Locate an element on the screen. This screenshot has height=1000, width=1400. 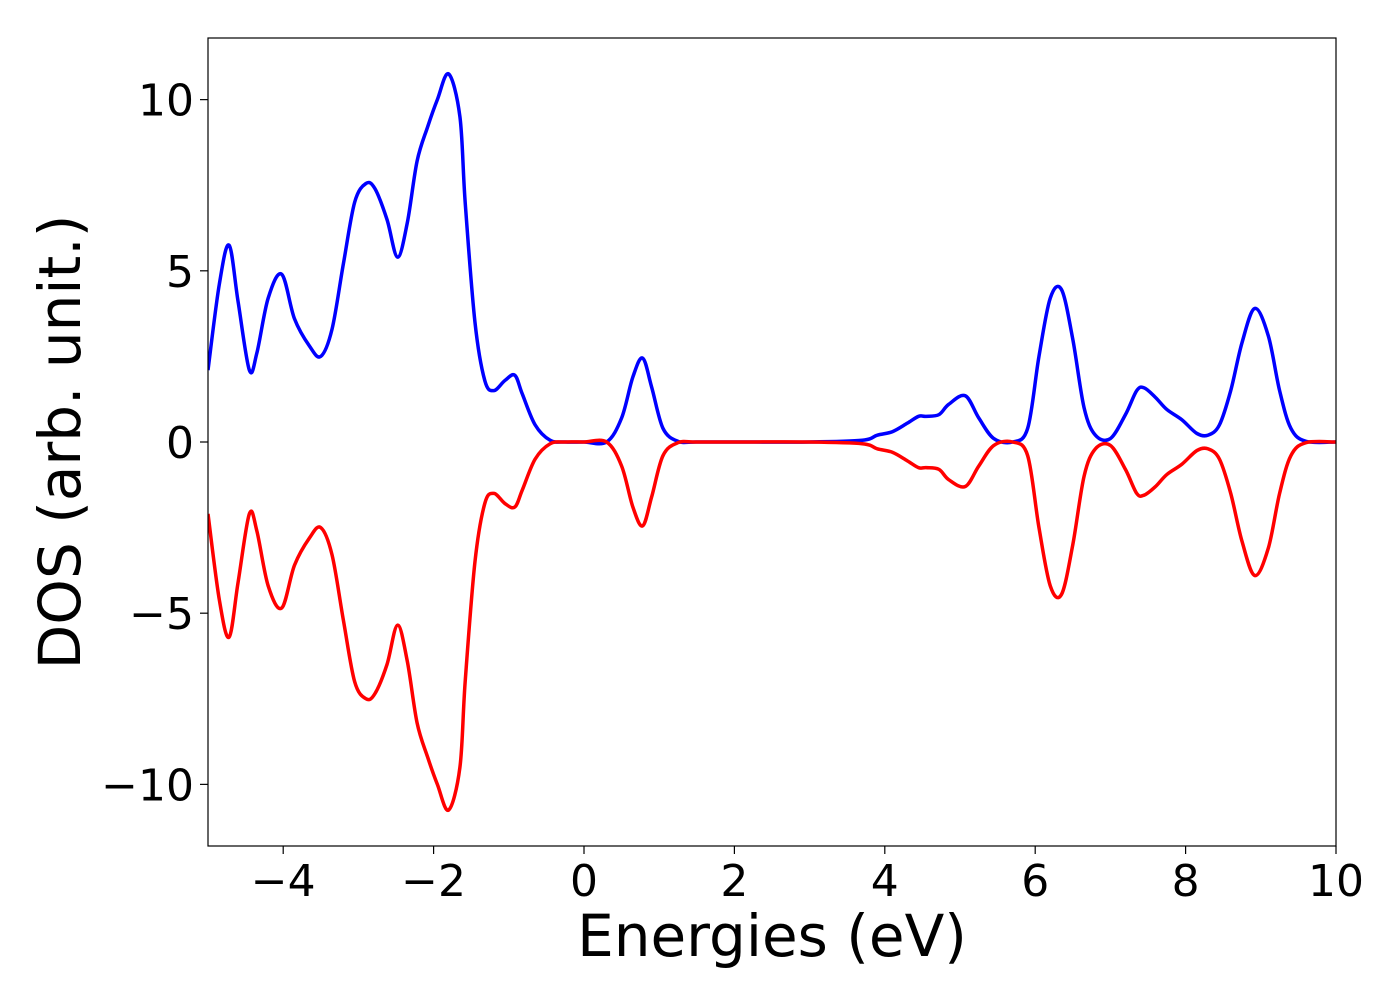
x-tick-label: 10 is located at coordinates (1336, 881).